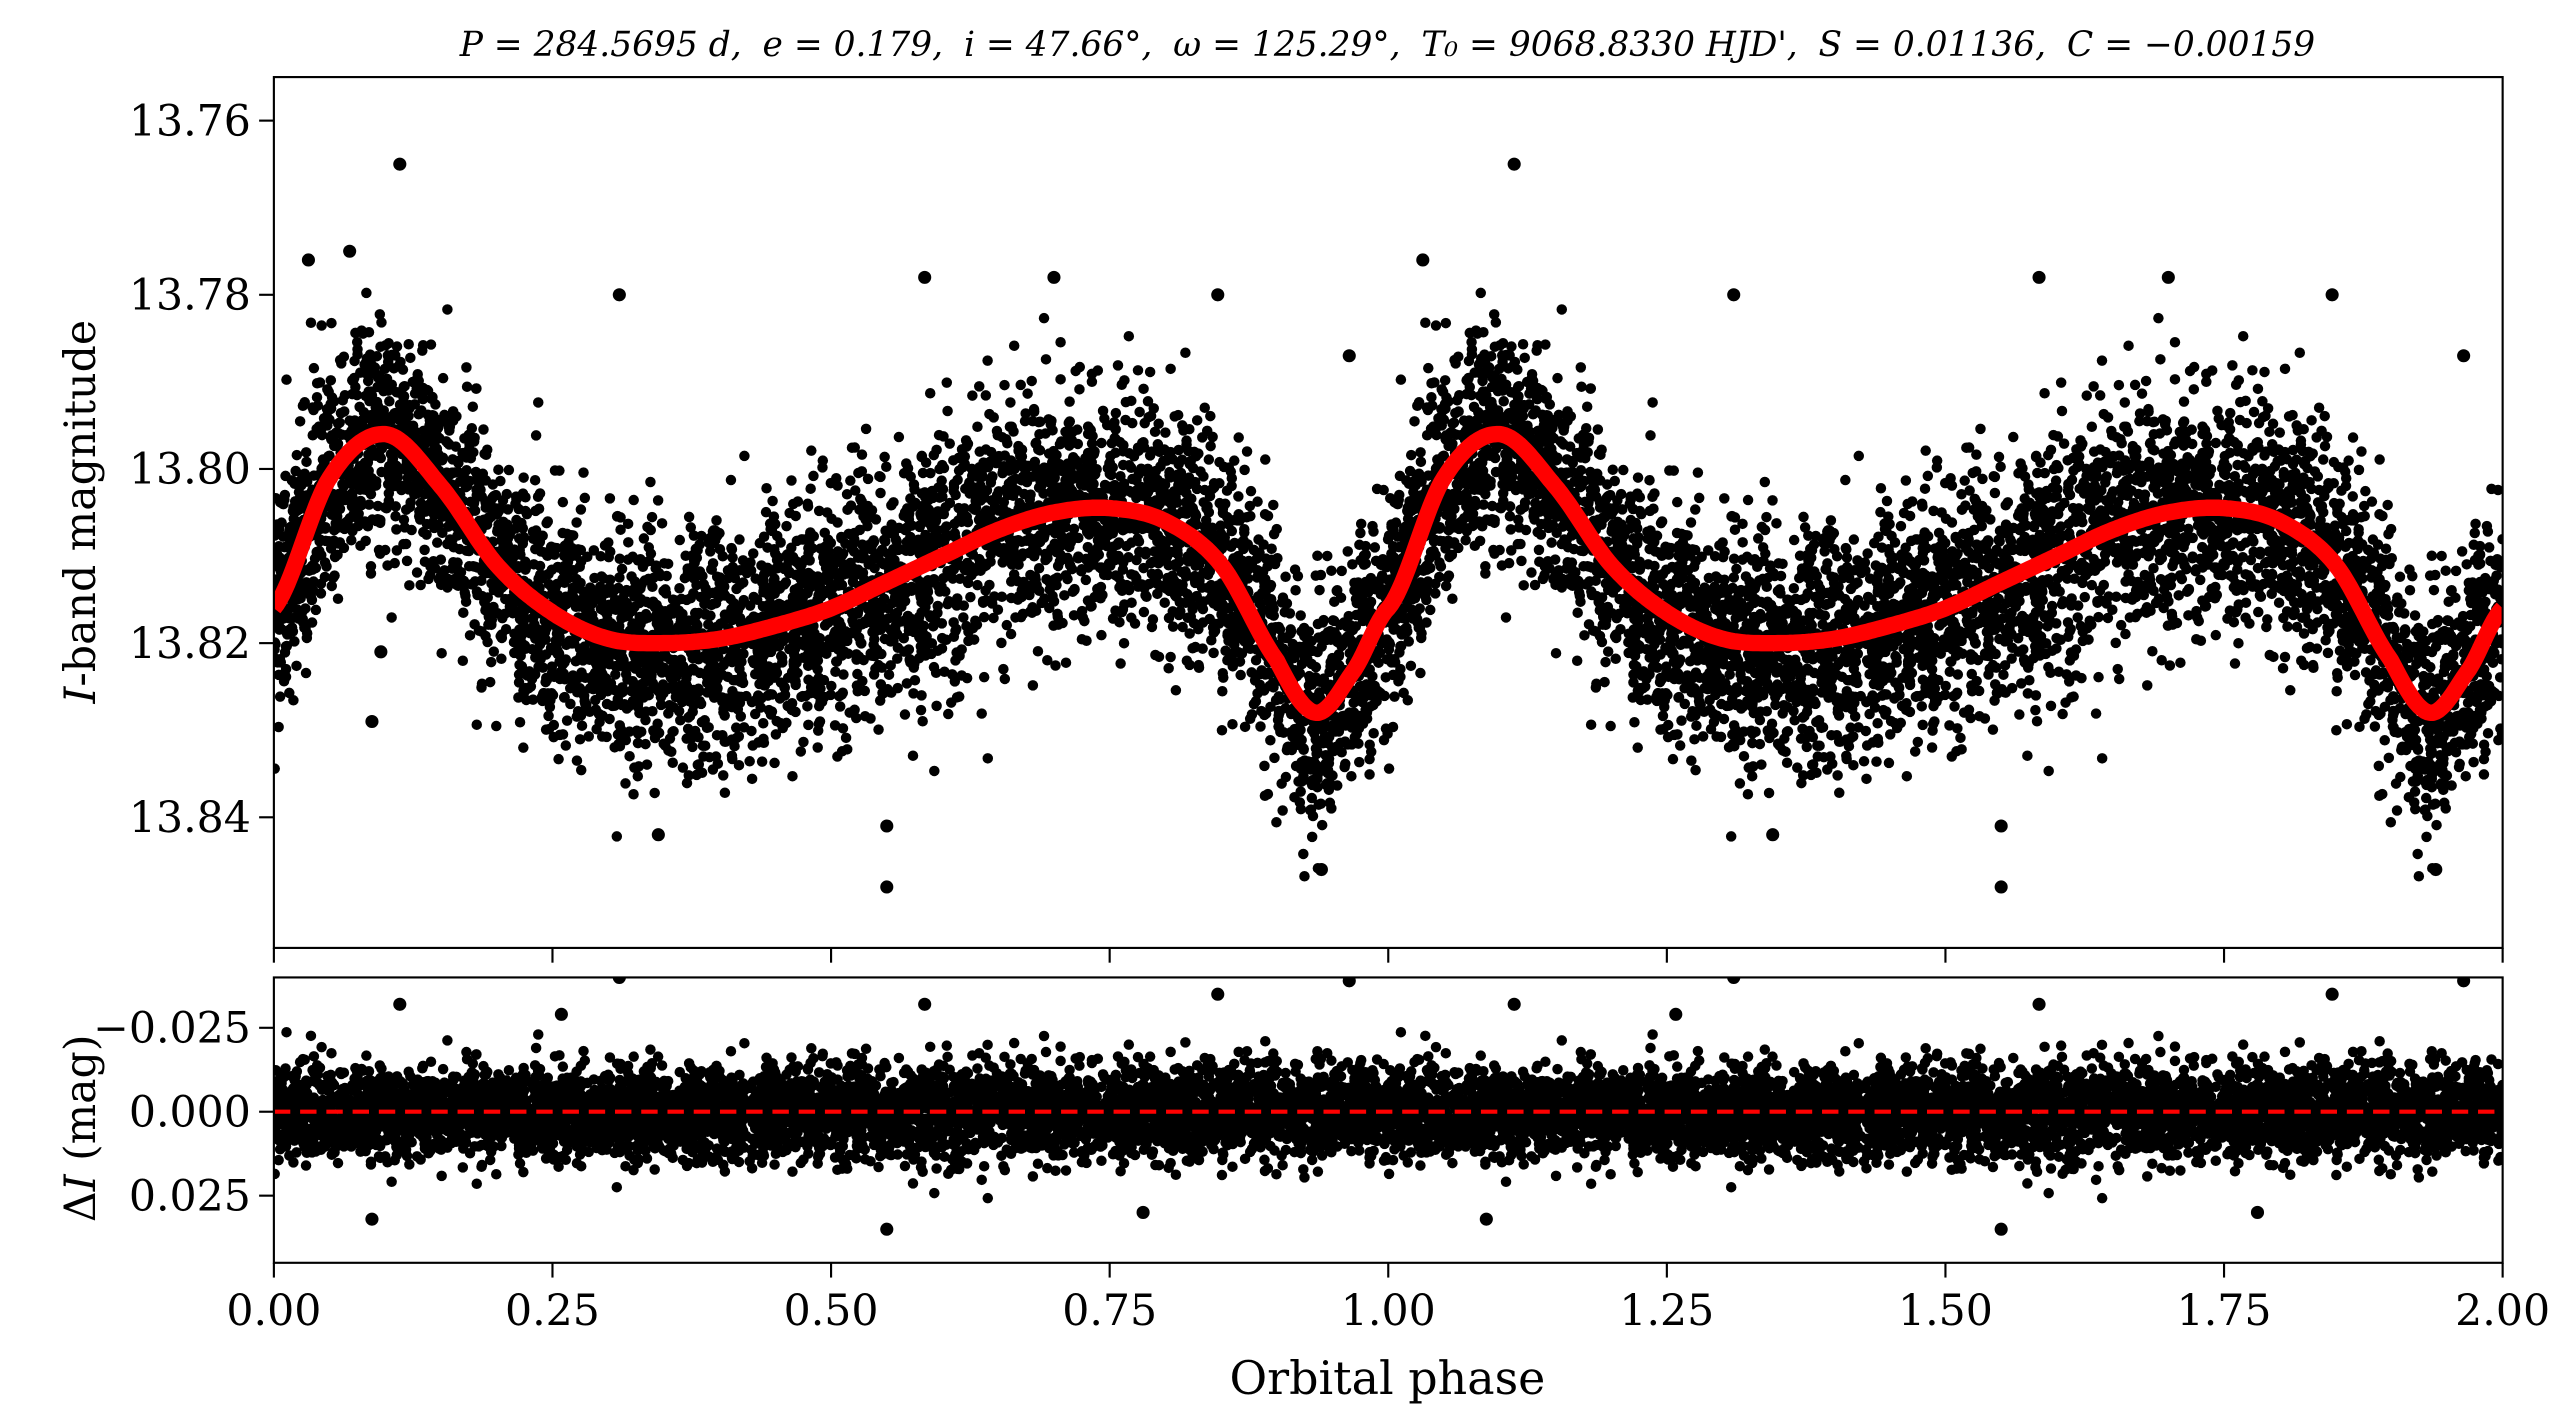  What do you see at coordinates (600, 45) in the screenshot?
I see `title-P: P = 284.5695 d,` at bounding box center [600, 45].